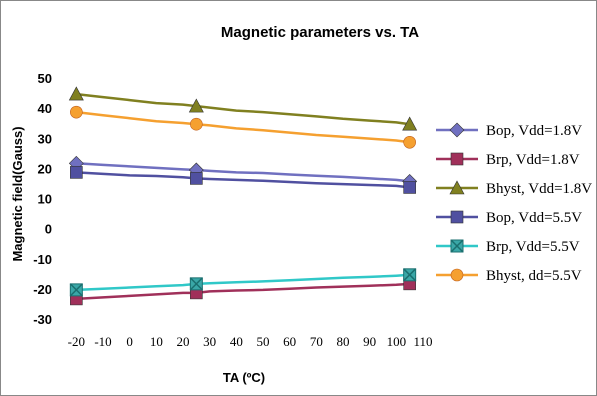  Describe the element at coordinates (45, 108) in the screenshot. I see `y-tick-label: 40` at that location.